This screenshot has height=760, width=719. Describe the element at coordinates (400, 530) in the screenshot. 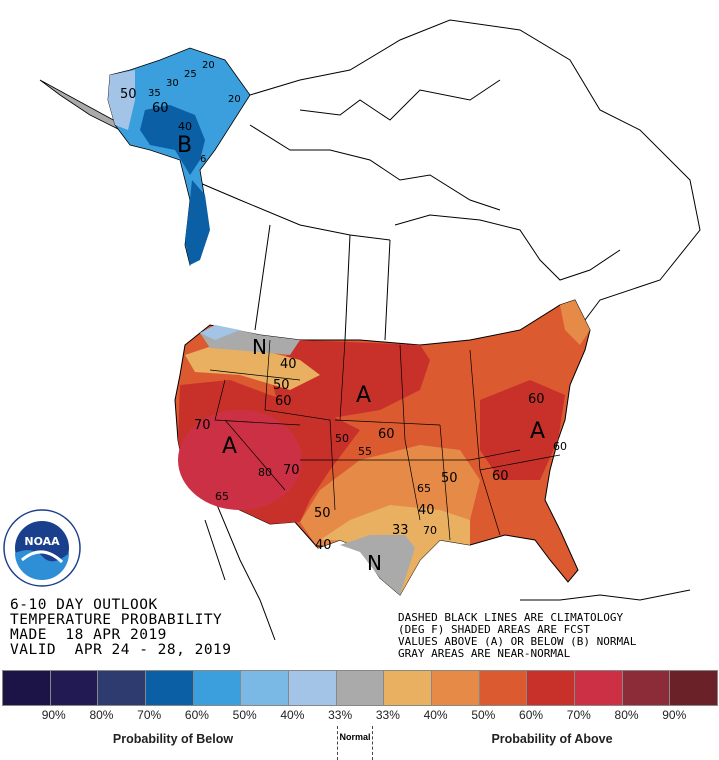

I see `contour-label: 33` at that location.